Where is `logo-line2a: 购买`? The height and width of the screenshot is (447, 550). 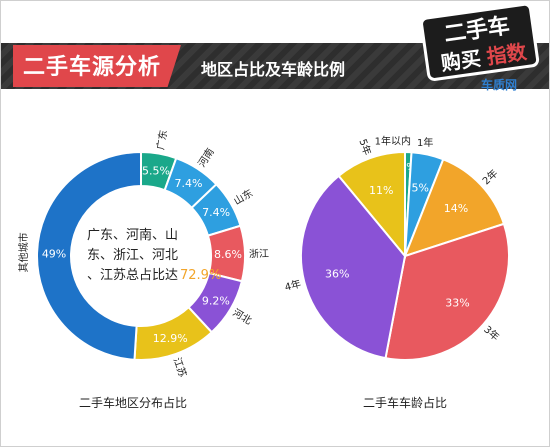
logo-line2a: 购买 is located at coordinates (461, 60).